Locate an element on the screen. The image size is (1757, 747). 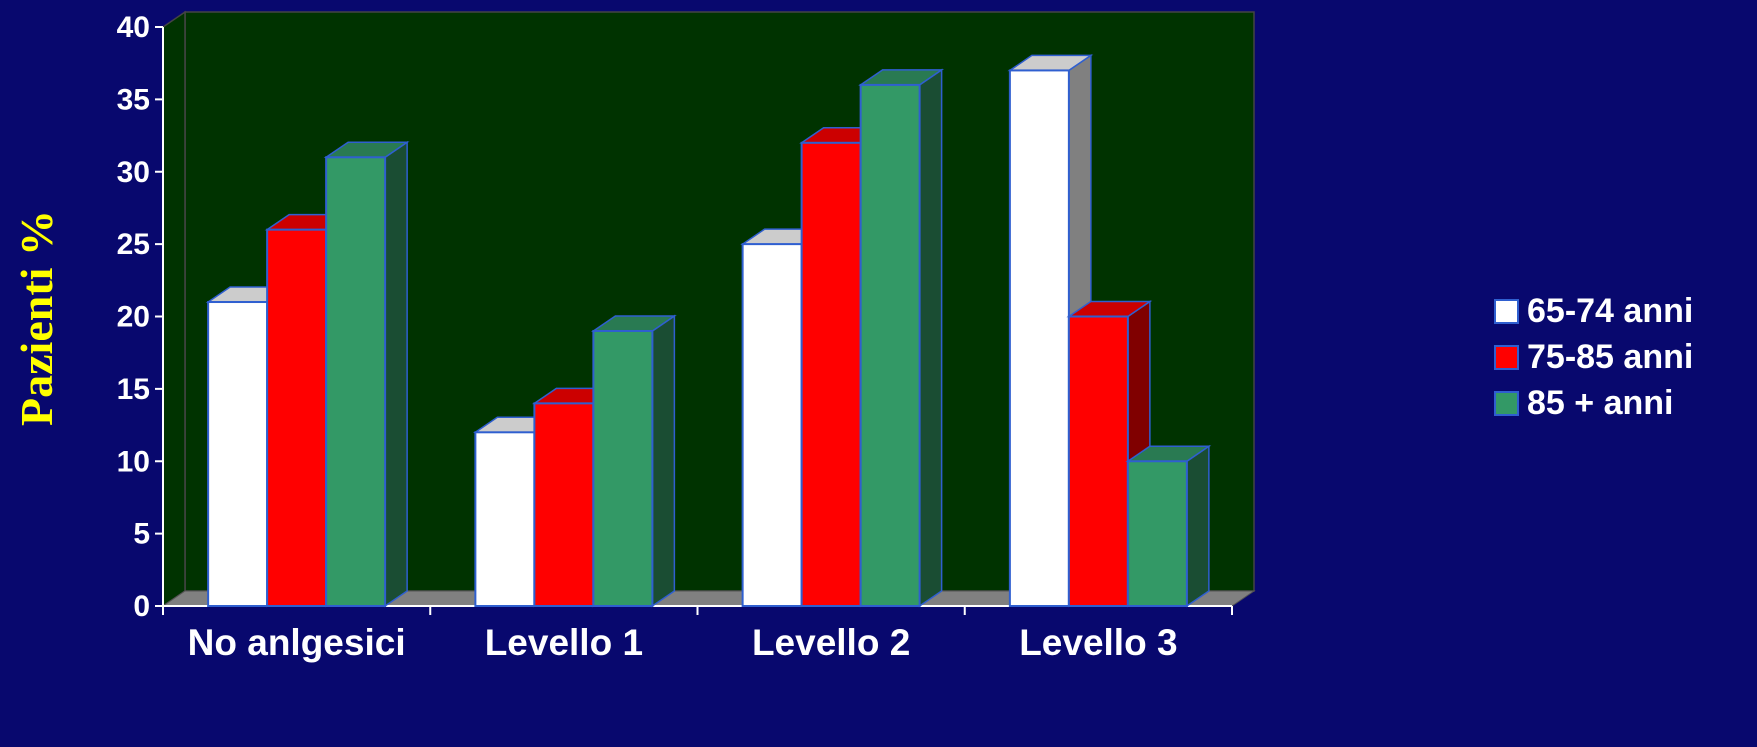
legend-label: 85 + anni is located at coordinates (1600, 402).